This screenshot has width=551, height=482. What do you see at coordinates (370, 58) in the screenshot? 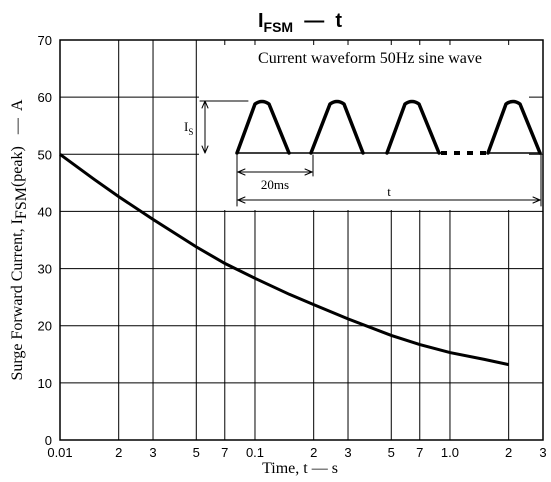
I see `inset-title: Current waveform 50Hz sine wave` at bounding box center [370, 58].